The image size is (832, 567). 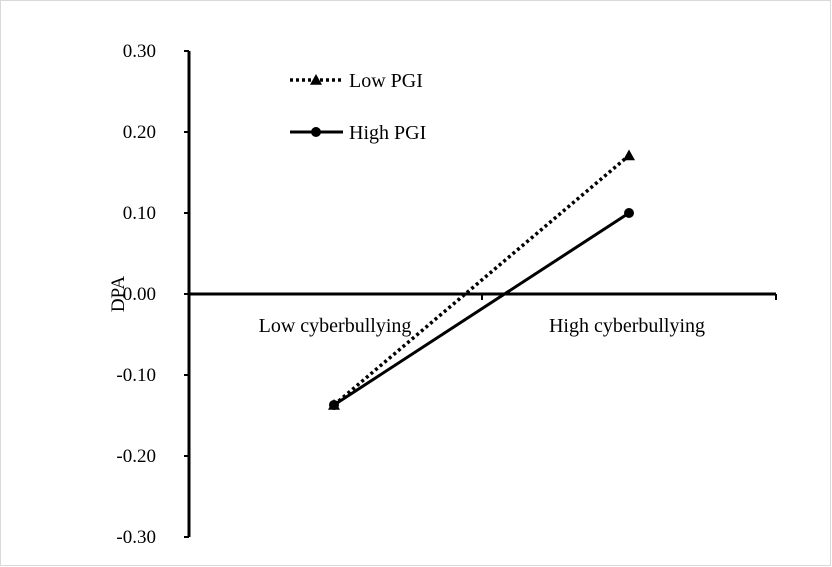 What do you see at coordinates (139, 213) in the screenshot?
I see `y-tick-label: 0.10` at bounding box center [139, 213].